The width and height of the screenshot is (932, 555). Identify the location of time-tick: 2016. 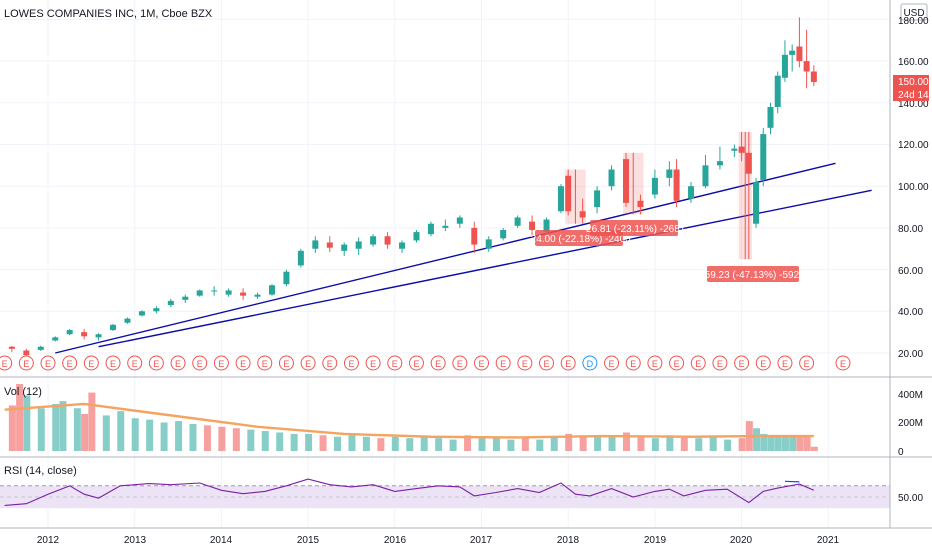
(395, 540).